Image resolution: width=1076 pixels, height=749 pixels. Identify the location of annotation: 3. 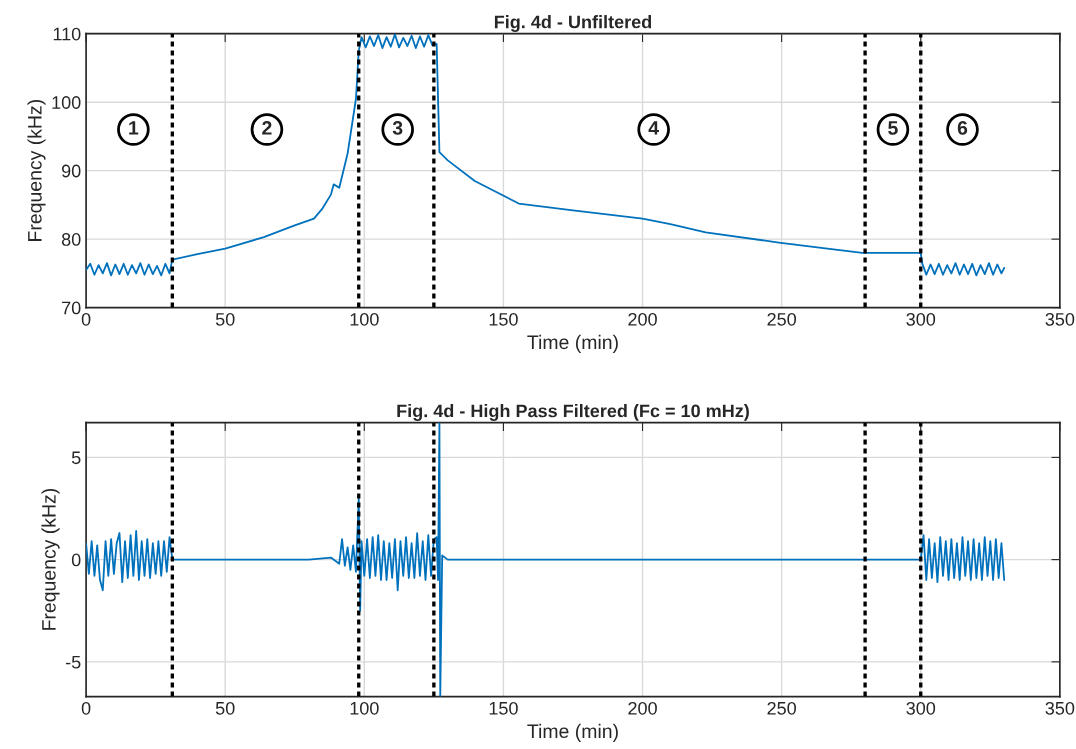
(397, 128).